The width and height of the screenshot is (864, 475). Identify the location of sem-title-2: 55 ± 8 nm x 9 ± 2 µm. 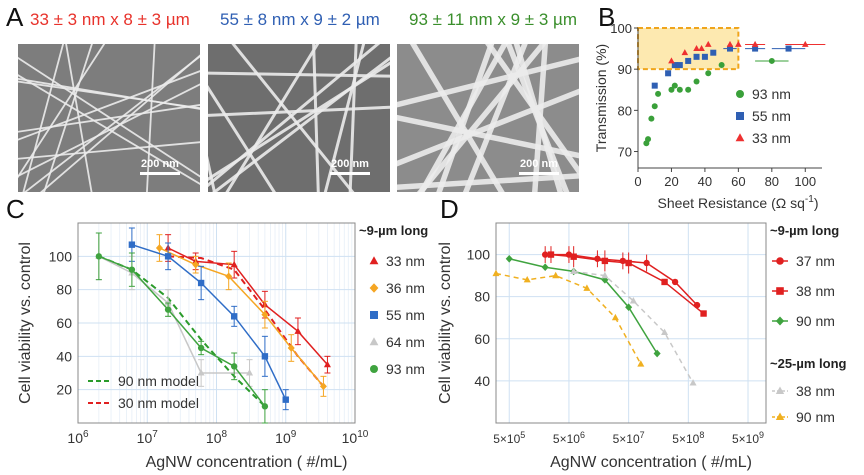
(300, 19).